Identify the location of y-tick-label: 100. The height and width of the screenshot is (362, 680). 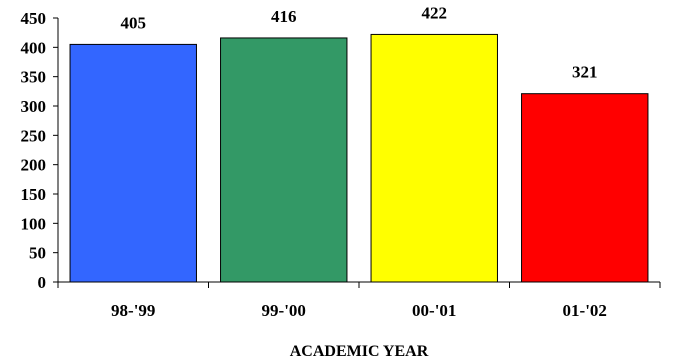
(34, 223).